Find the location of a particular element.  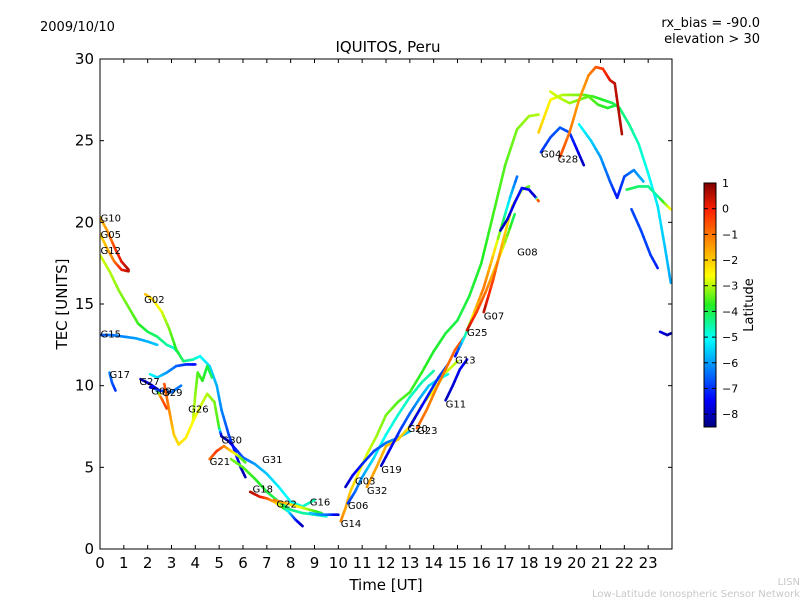

satellite-trace-g18 is located at coordinates (276, 509).